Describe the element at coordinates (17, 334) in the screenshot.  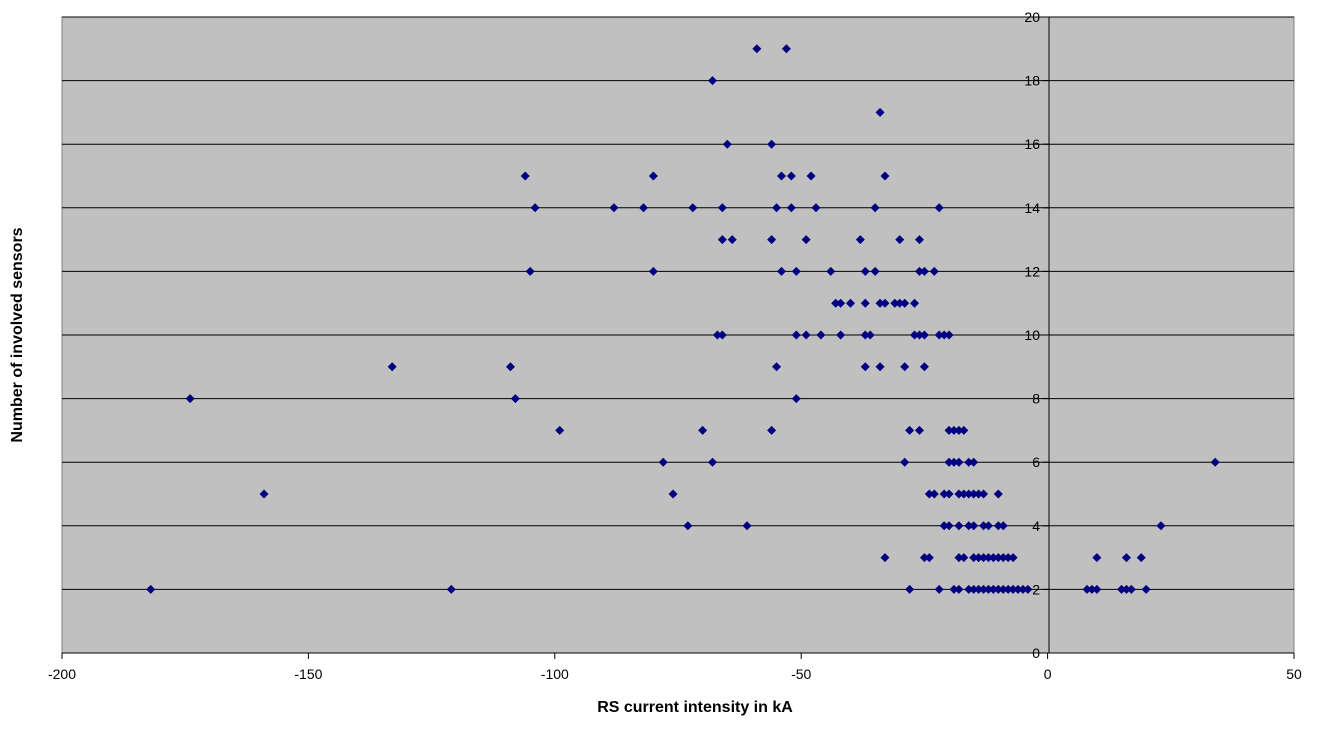
I see `y-axis-title: Number of involved sensors` at that location.